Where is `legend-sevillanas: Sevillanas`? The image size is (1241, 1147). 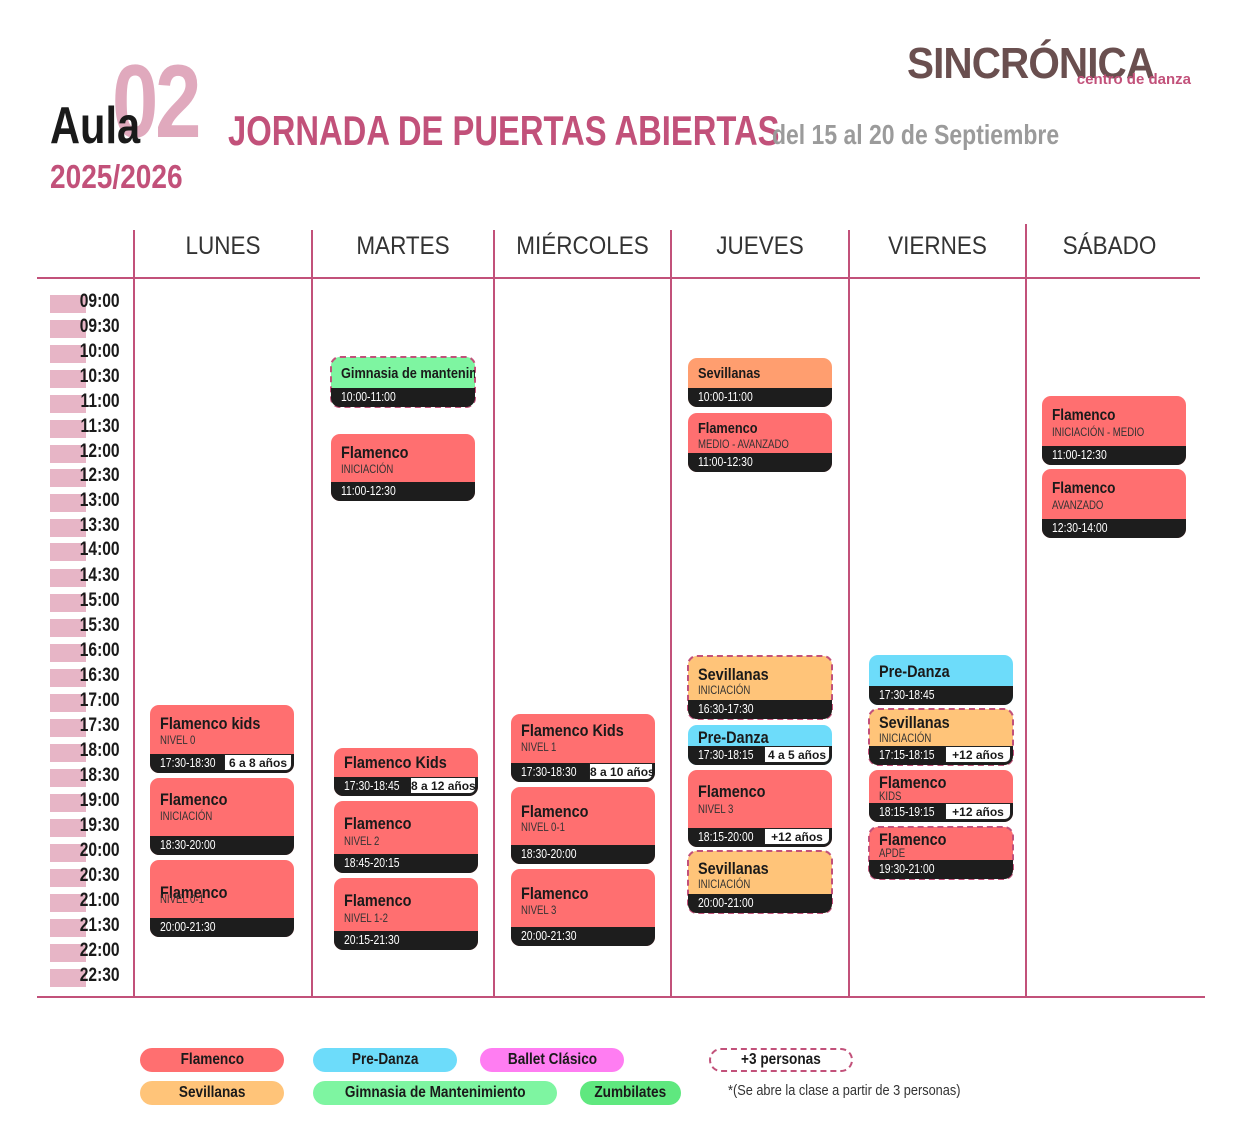
legend-sevillanas: Sevillanas is located at coordinates (212, 1093).